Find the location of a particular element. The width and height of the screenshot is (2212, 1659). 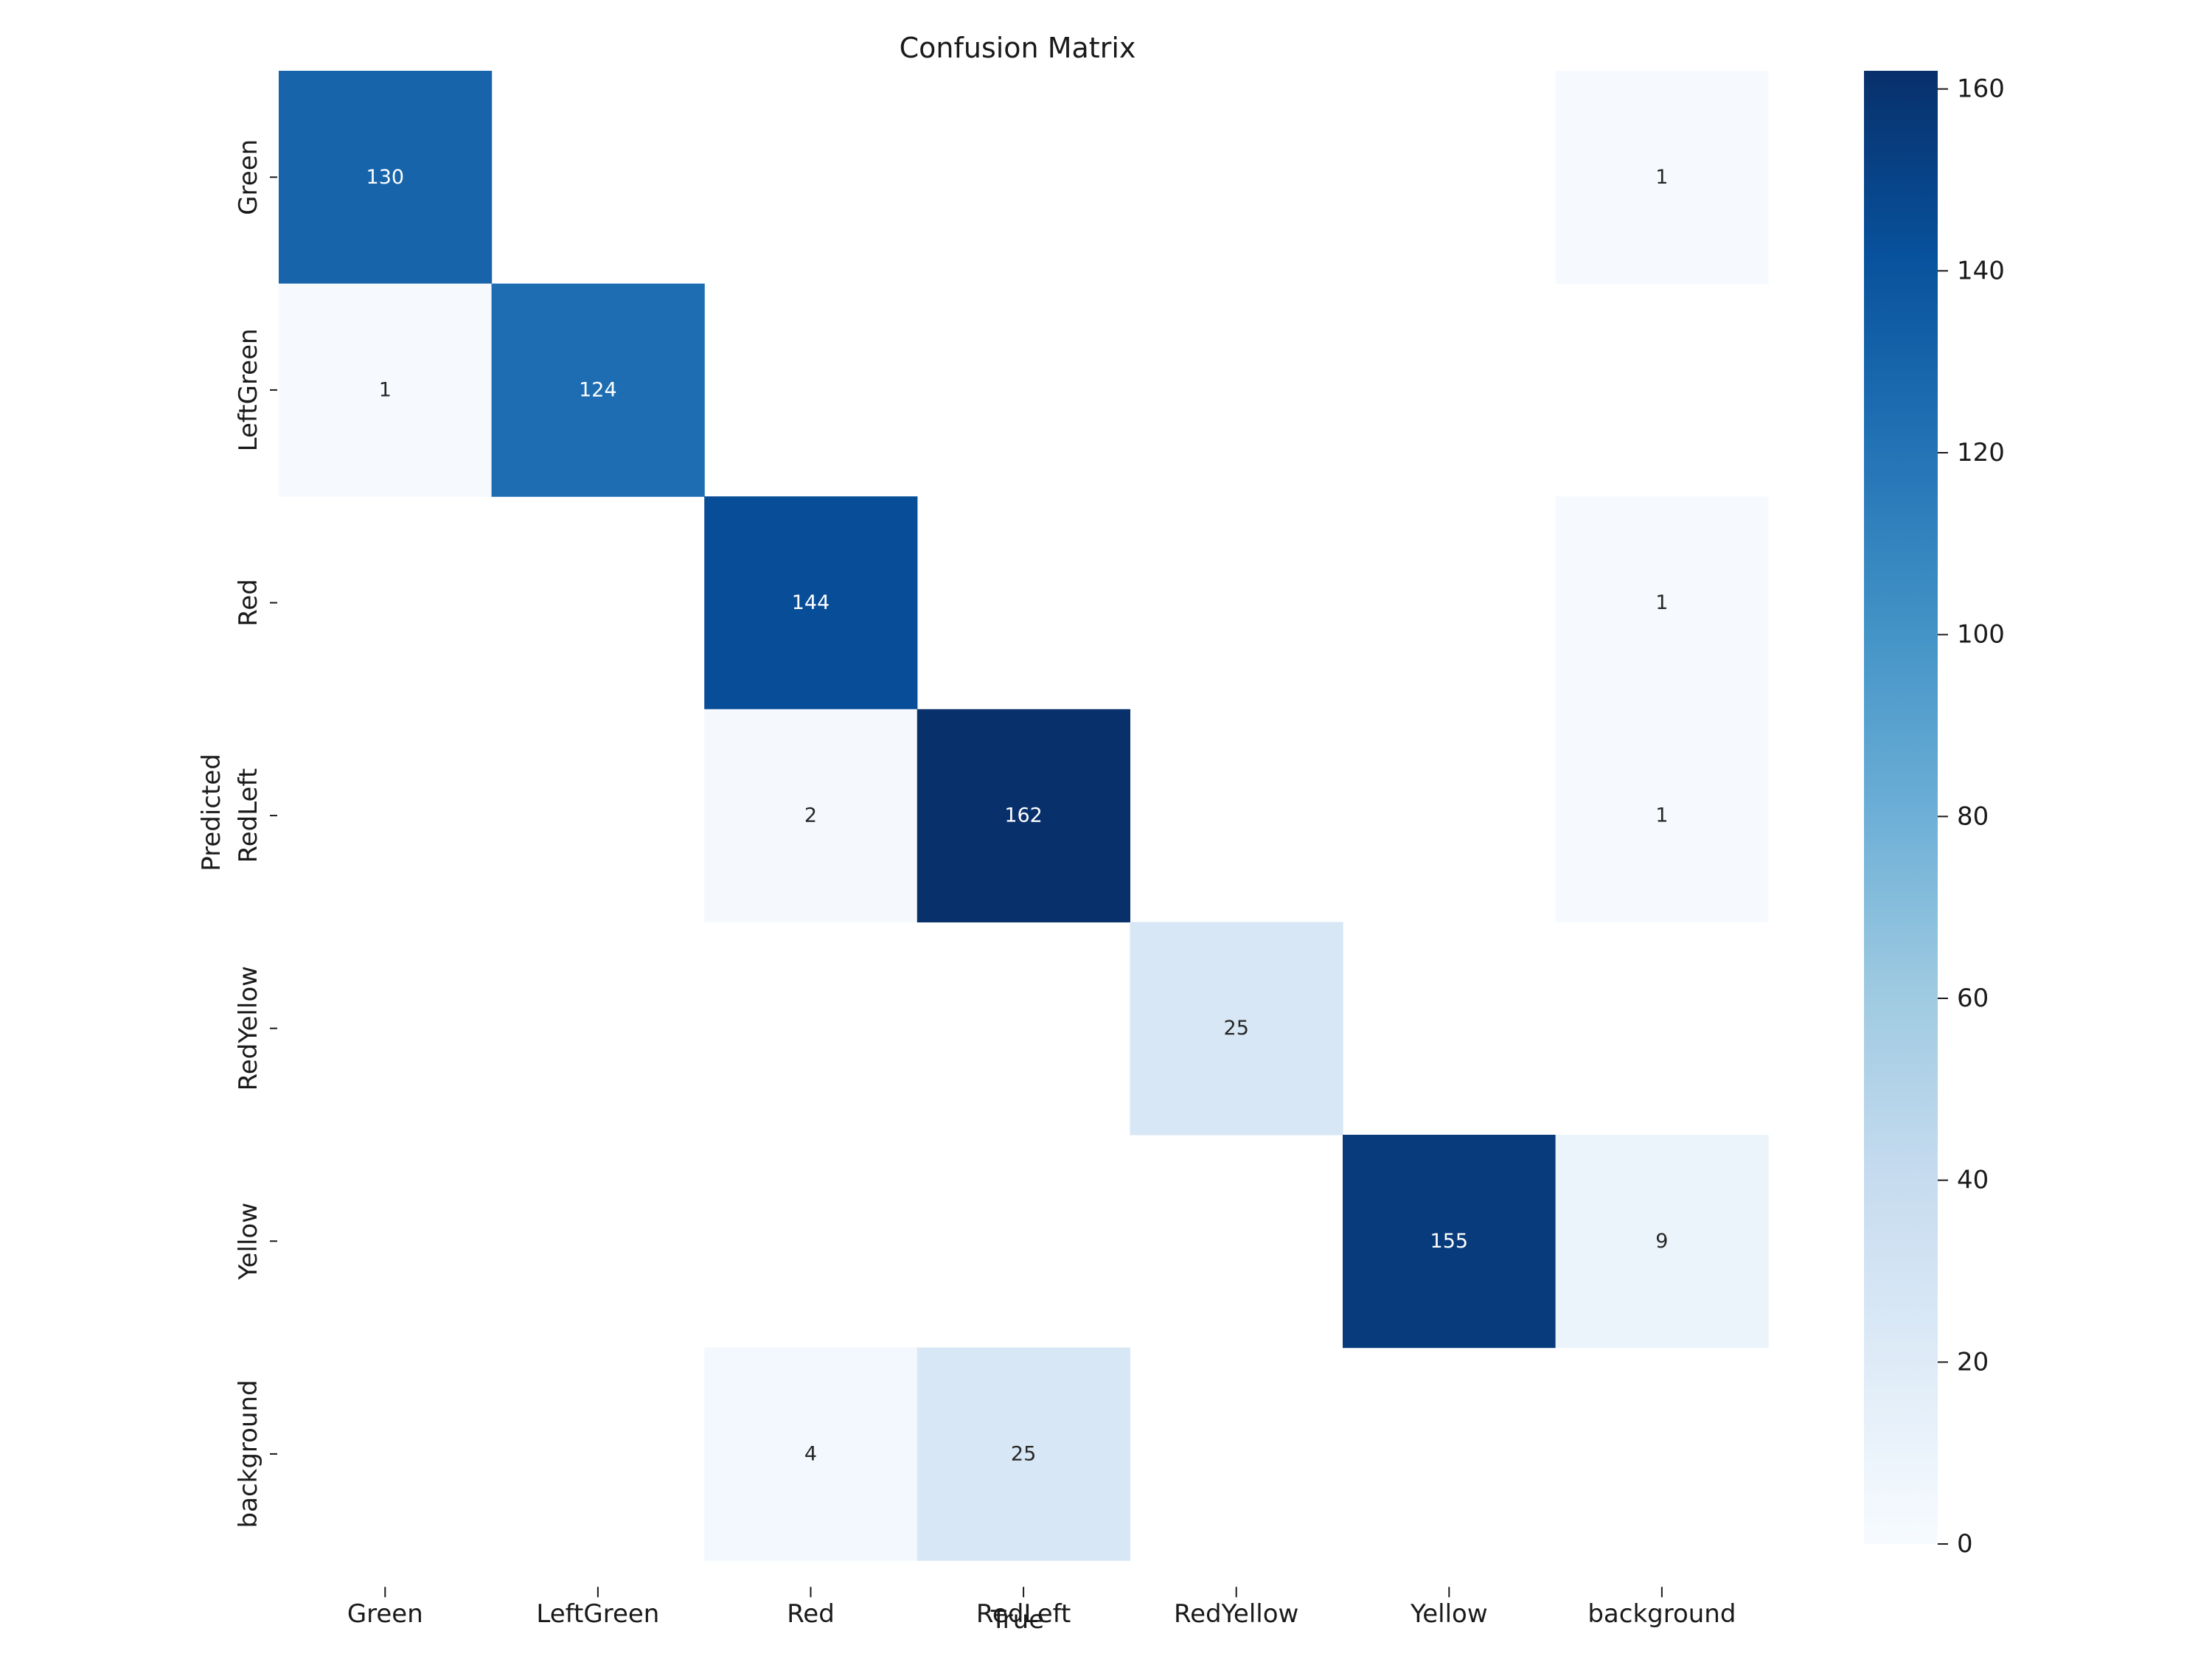

colorbar-tick-label: 100 is located at coordinates (1981, 635).